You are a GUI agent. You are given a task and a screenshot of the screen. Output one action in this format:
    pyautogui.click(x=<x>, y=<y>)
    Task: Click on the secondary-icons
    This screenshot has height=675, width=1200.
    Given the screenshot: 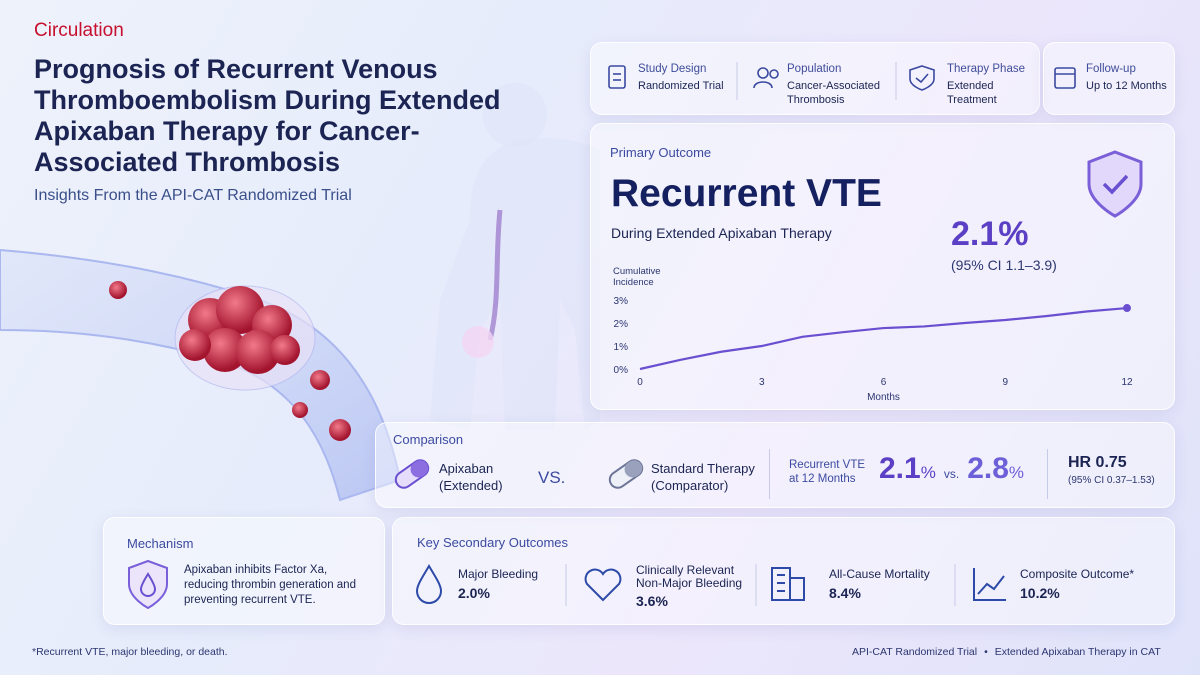 What is the action you would take?
    pyautogui.click(x=710, y=585)
    